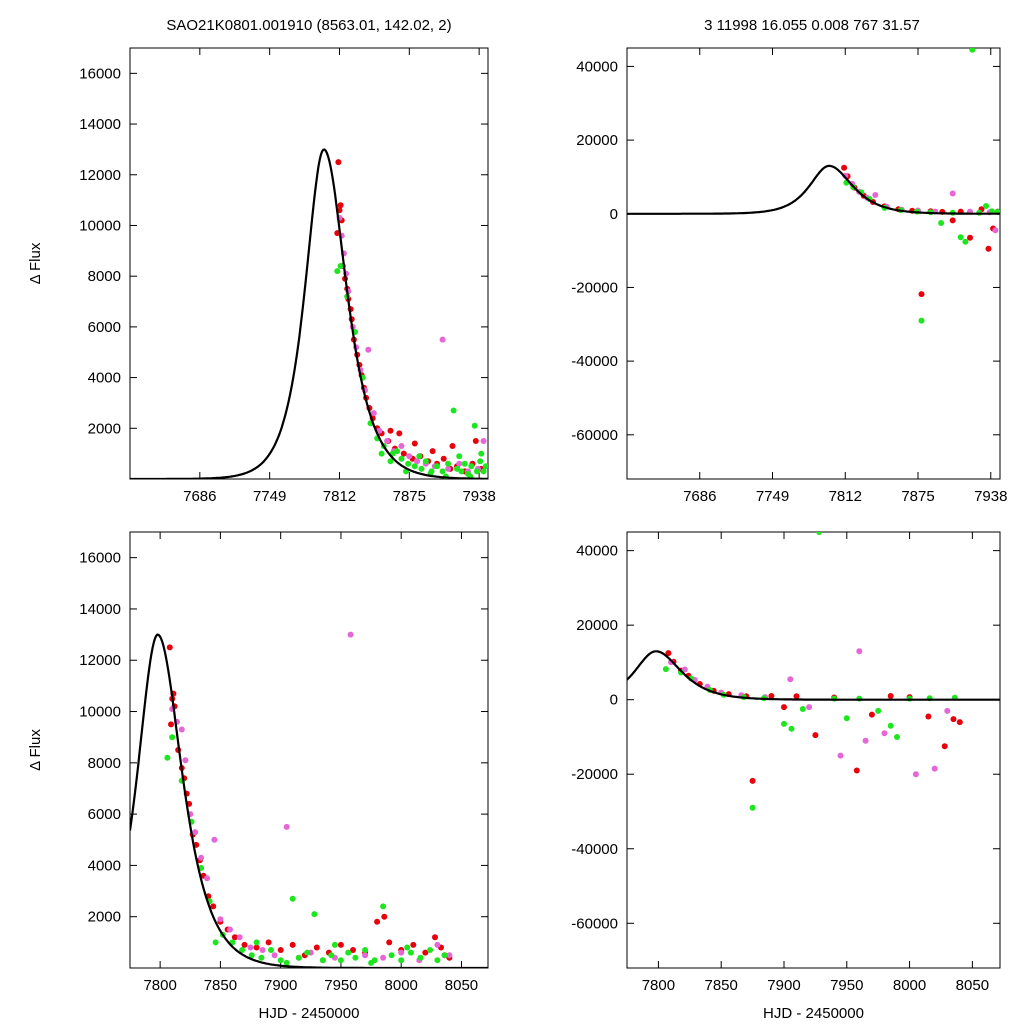  Describe the element at coordinates (845, 496) in the screenshot. I see `x-tick-label: 7812` at that location.